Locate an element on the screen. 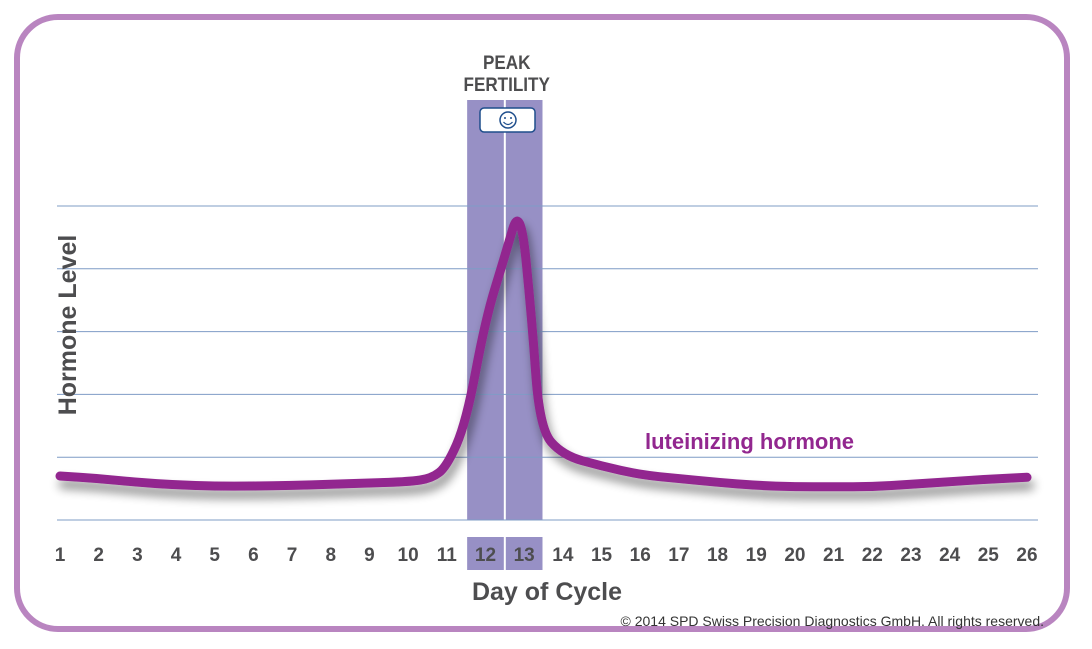 This screenshot has width=1092, height=649. x-tick-label: 13 is located at coordinates (524, 555).